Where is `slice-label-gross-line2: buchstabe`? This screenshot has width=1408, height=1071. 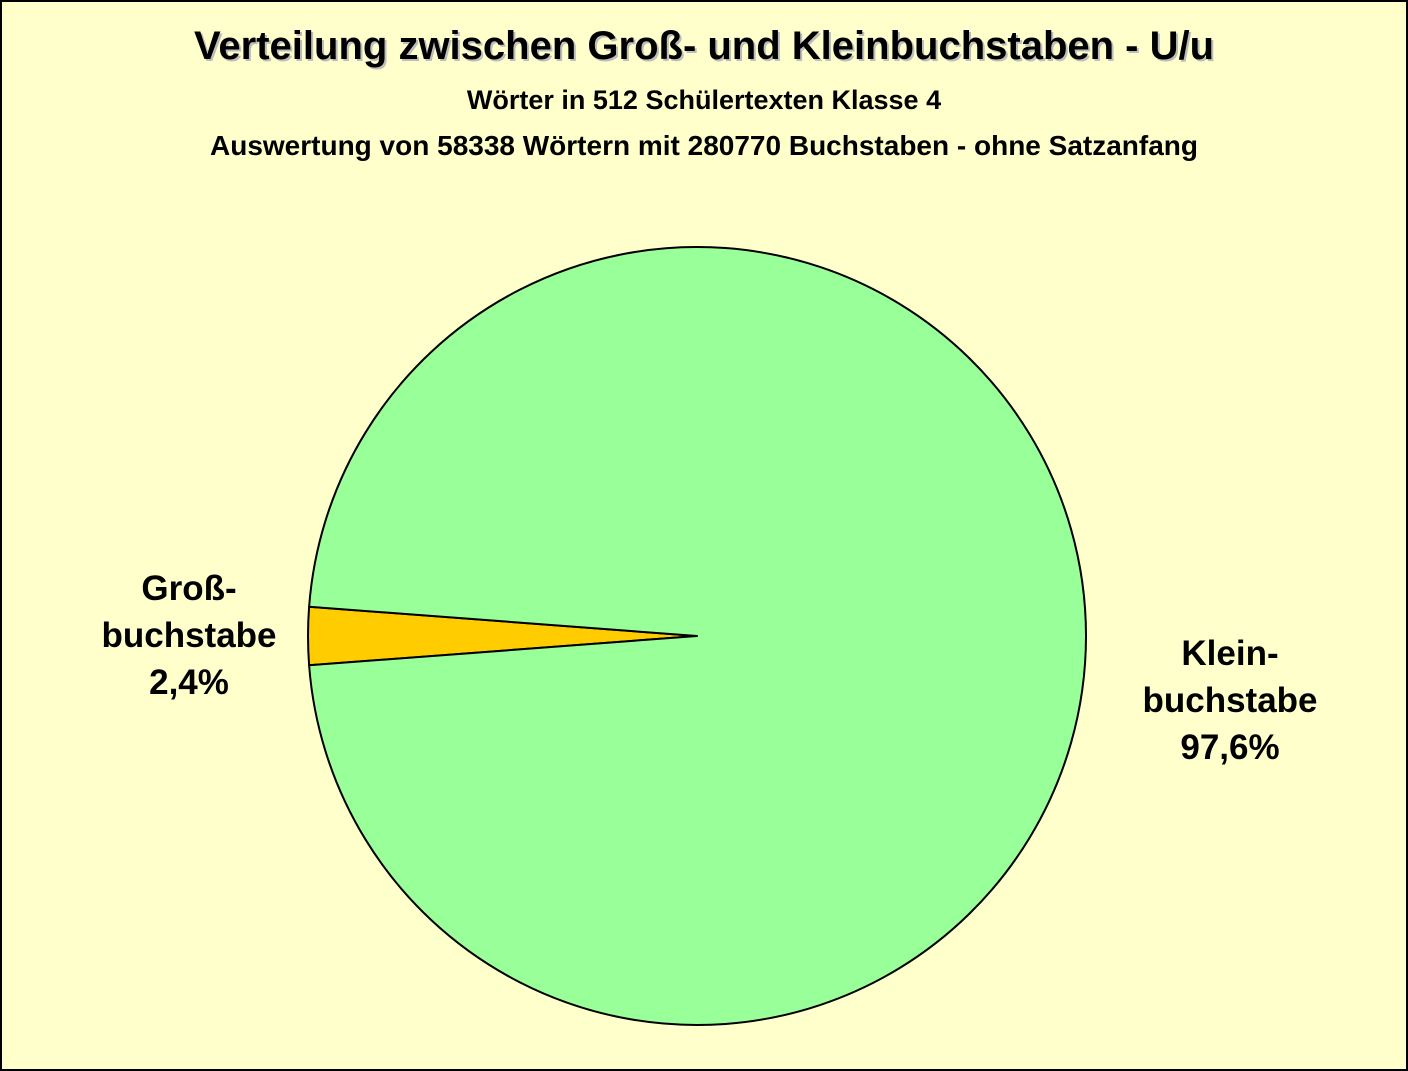 slice-label-gross-line2: buchstabe is located at coordinates (189, 635).